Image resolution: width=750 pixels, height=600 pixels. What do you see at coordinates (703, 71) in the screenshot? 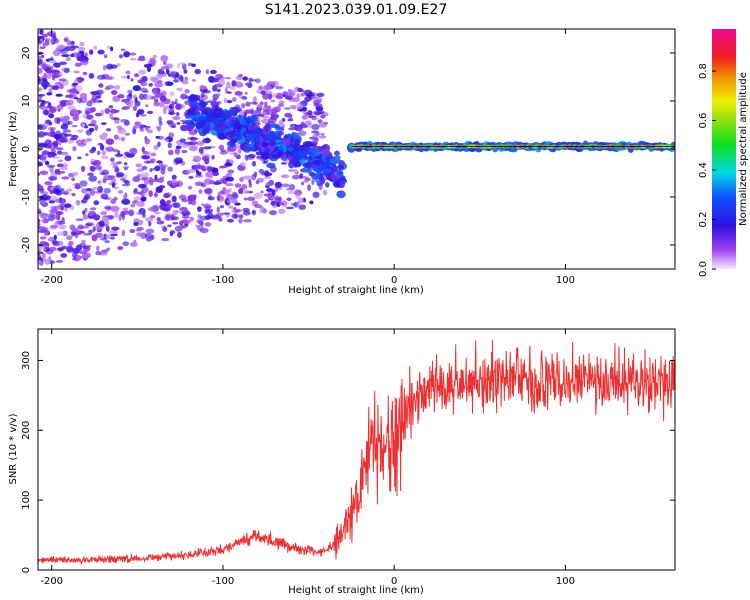
I see `colorbar-tick-label: 0.8` at bounding box center [703, 71].